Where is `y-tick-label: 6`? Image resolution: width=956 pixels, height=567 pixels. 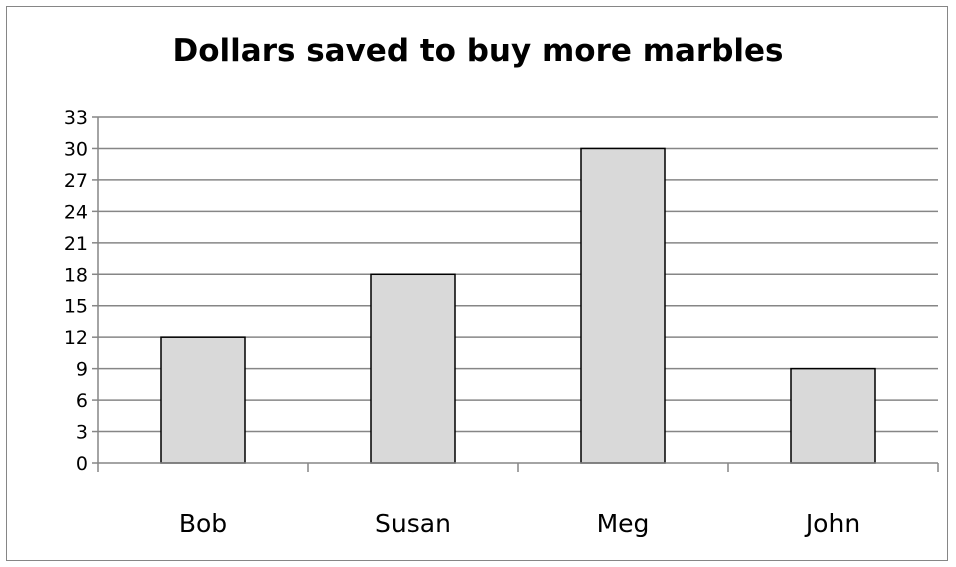 y-tick-label: 6 is located at coordinates (82, 401).